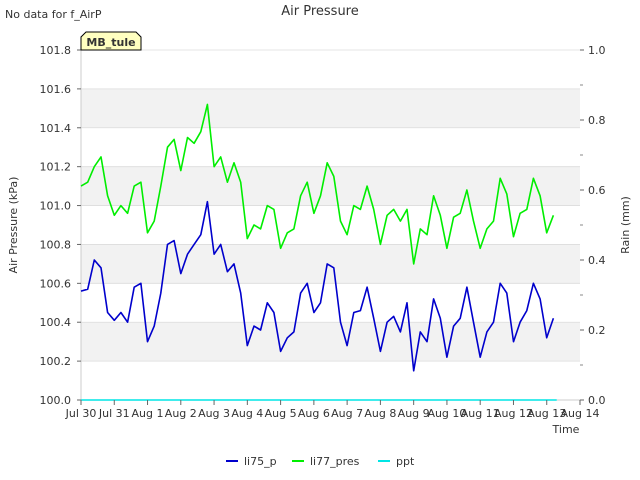 The image size is (640, 480). Describe the element at coordinates (335, 461) in the screenshot. I see `legend-label: li77_pres` at that location.